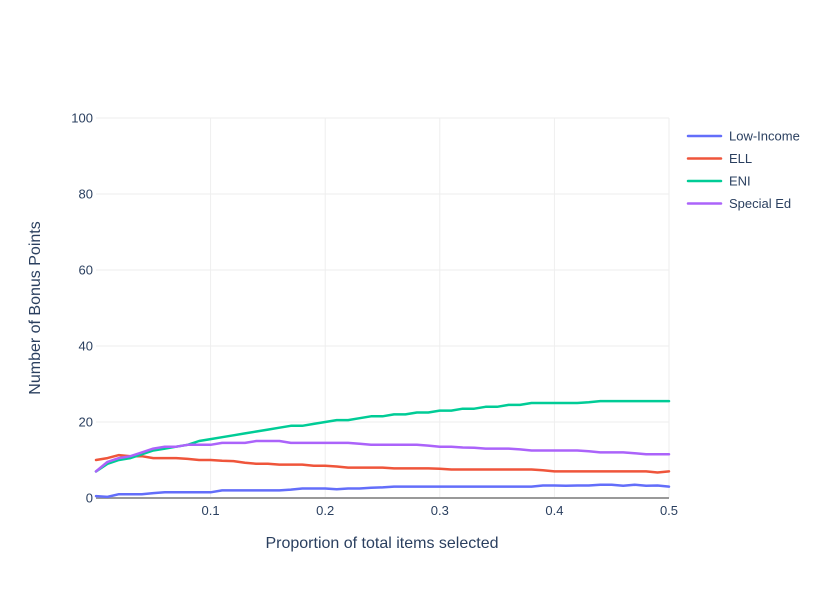  Describe the element at coordinates (86, 422) in the screenshot. I see `y-tick-label: 20` at that location.